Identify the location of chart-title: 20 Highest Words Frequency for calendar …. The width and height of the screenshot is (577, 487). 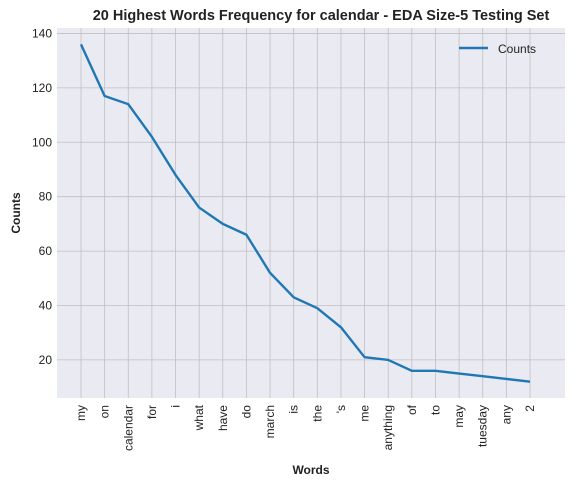
(321, 16).